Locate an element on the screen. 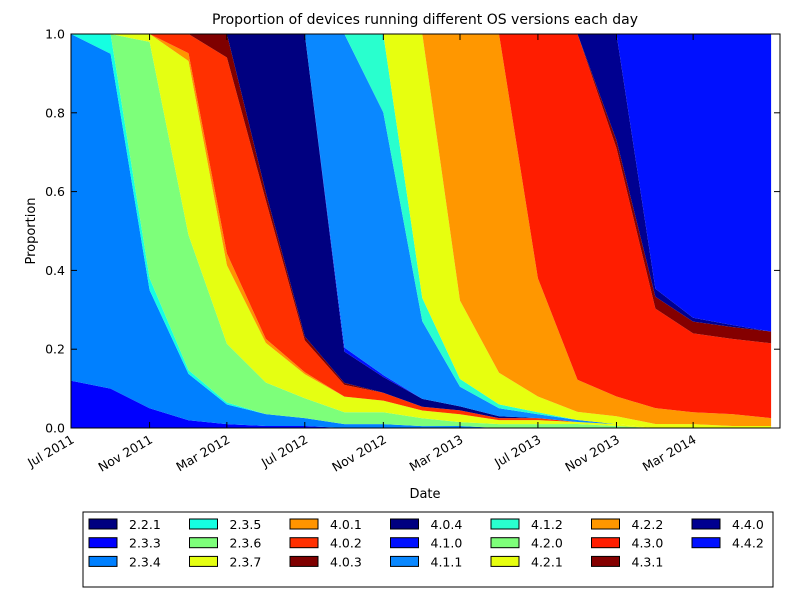  legend-label: 4.1.2 is located at coordinates (547, 524).